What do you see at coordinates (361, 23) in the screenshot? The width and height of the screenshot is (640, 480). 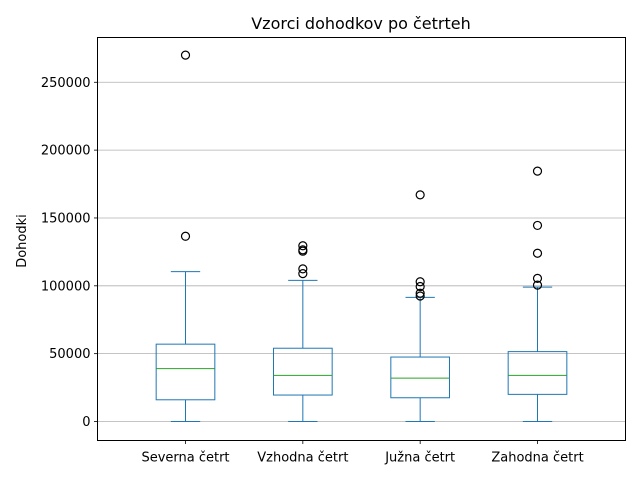 I see `chart-title: Vzorci dohodkov po četrteh` at bounding box center [361, 23].